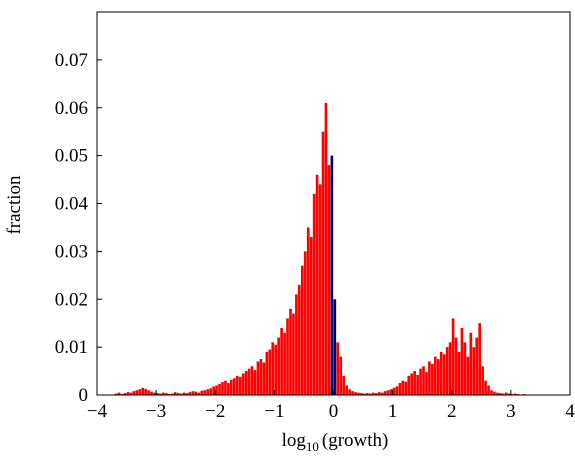  Describe the element at coordinates (71, 108) in the screenshot. I see `y-tick-label: 0.06` at that location.